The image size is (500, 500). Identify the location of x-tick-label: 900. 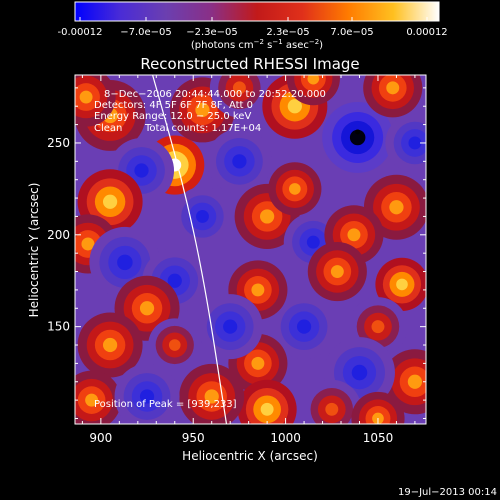
(100, 438).